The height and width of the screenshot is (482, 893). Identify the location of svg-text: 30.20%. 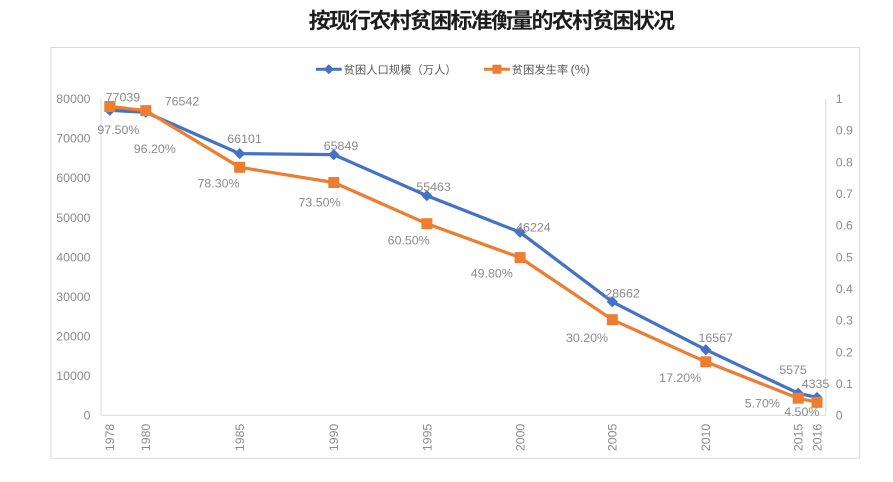
(587, 338).